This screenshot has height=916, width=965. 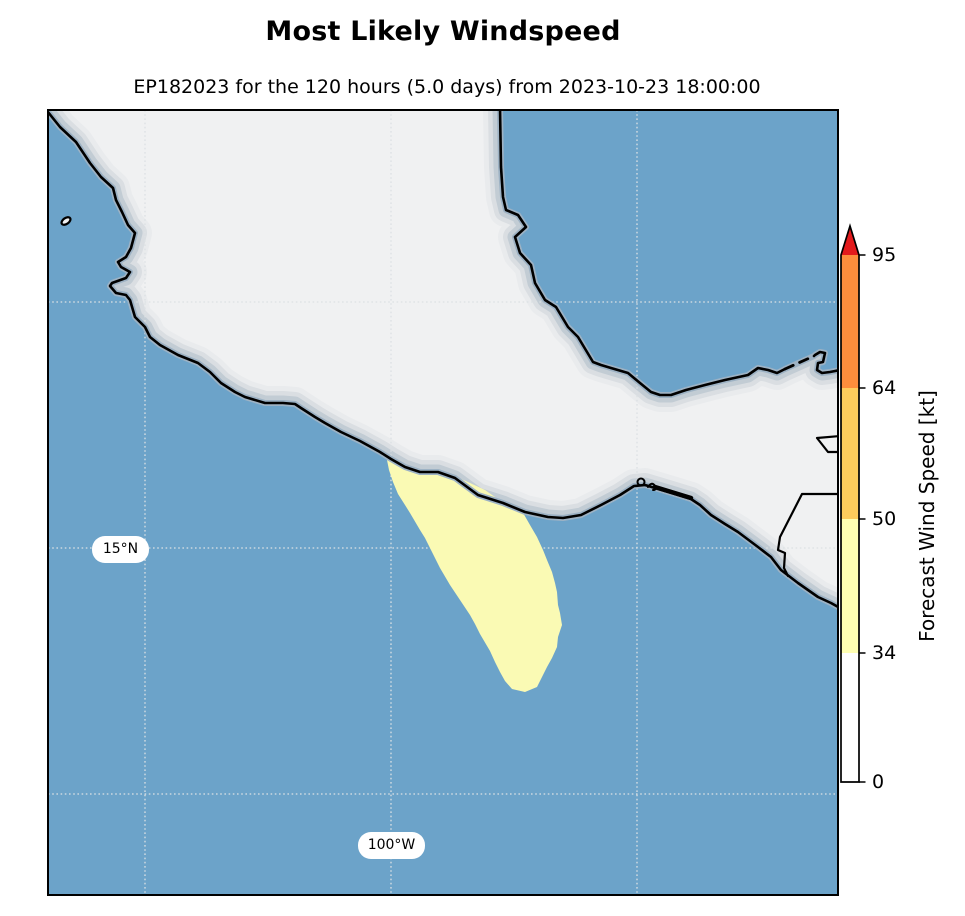 I want to click on gulf-coastline, so click(x=642, y=253).